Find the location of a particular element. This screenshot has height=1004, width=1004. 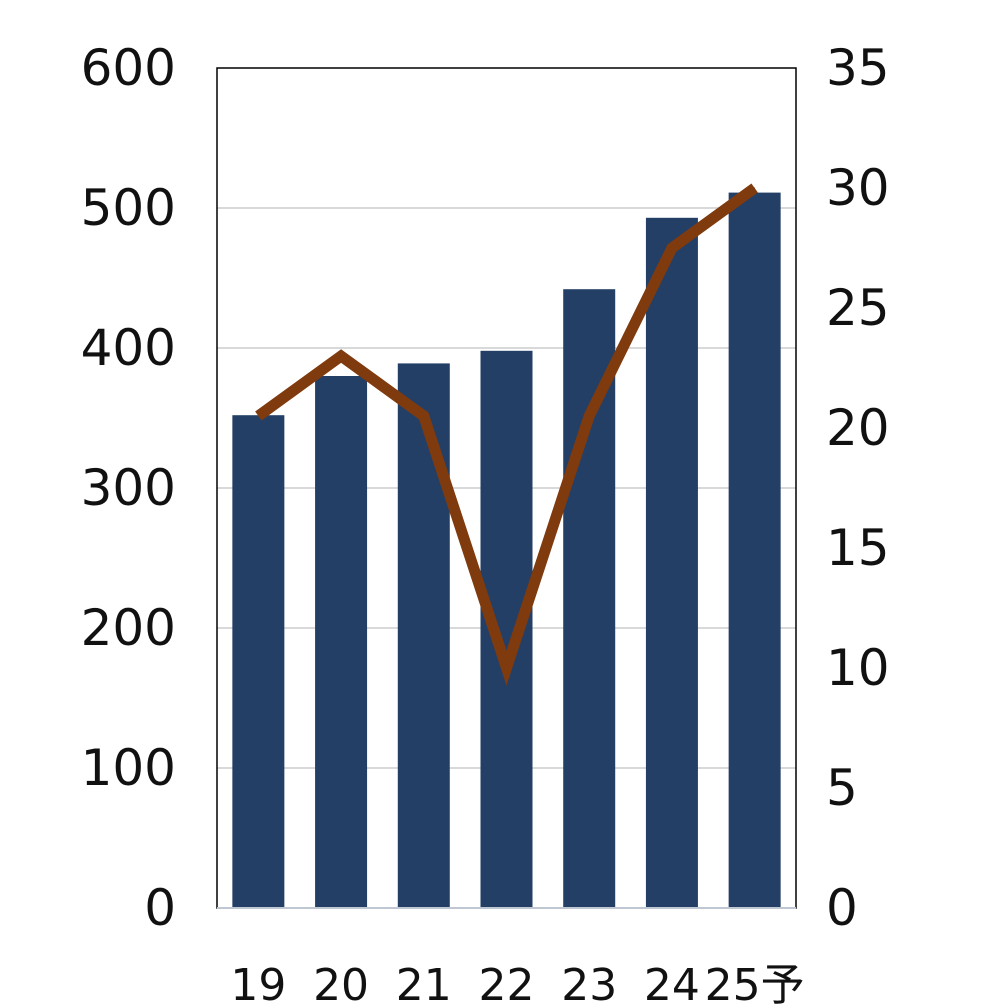

x-tick-label: 20 is located at coordinates (341, 982).